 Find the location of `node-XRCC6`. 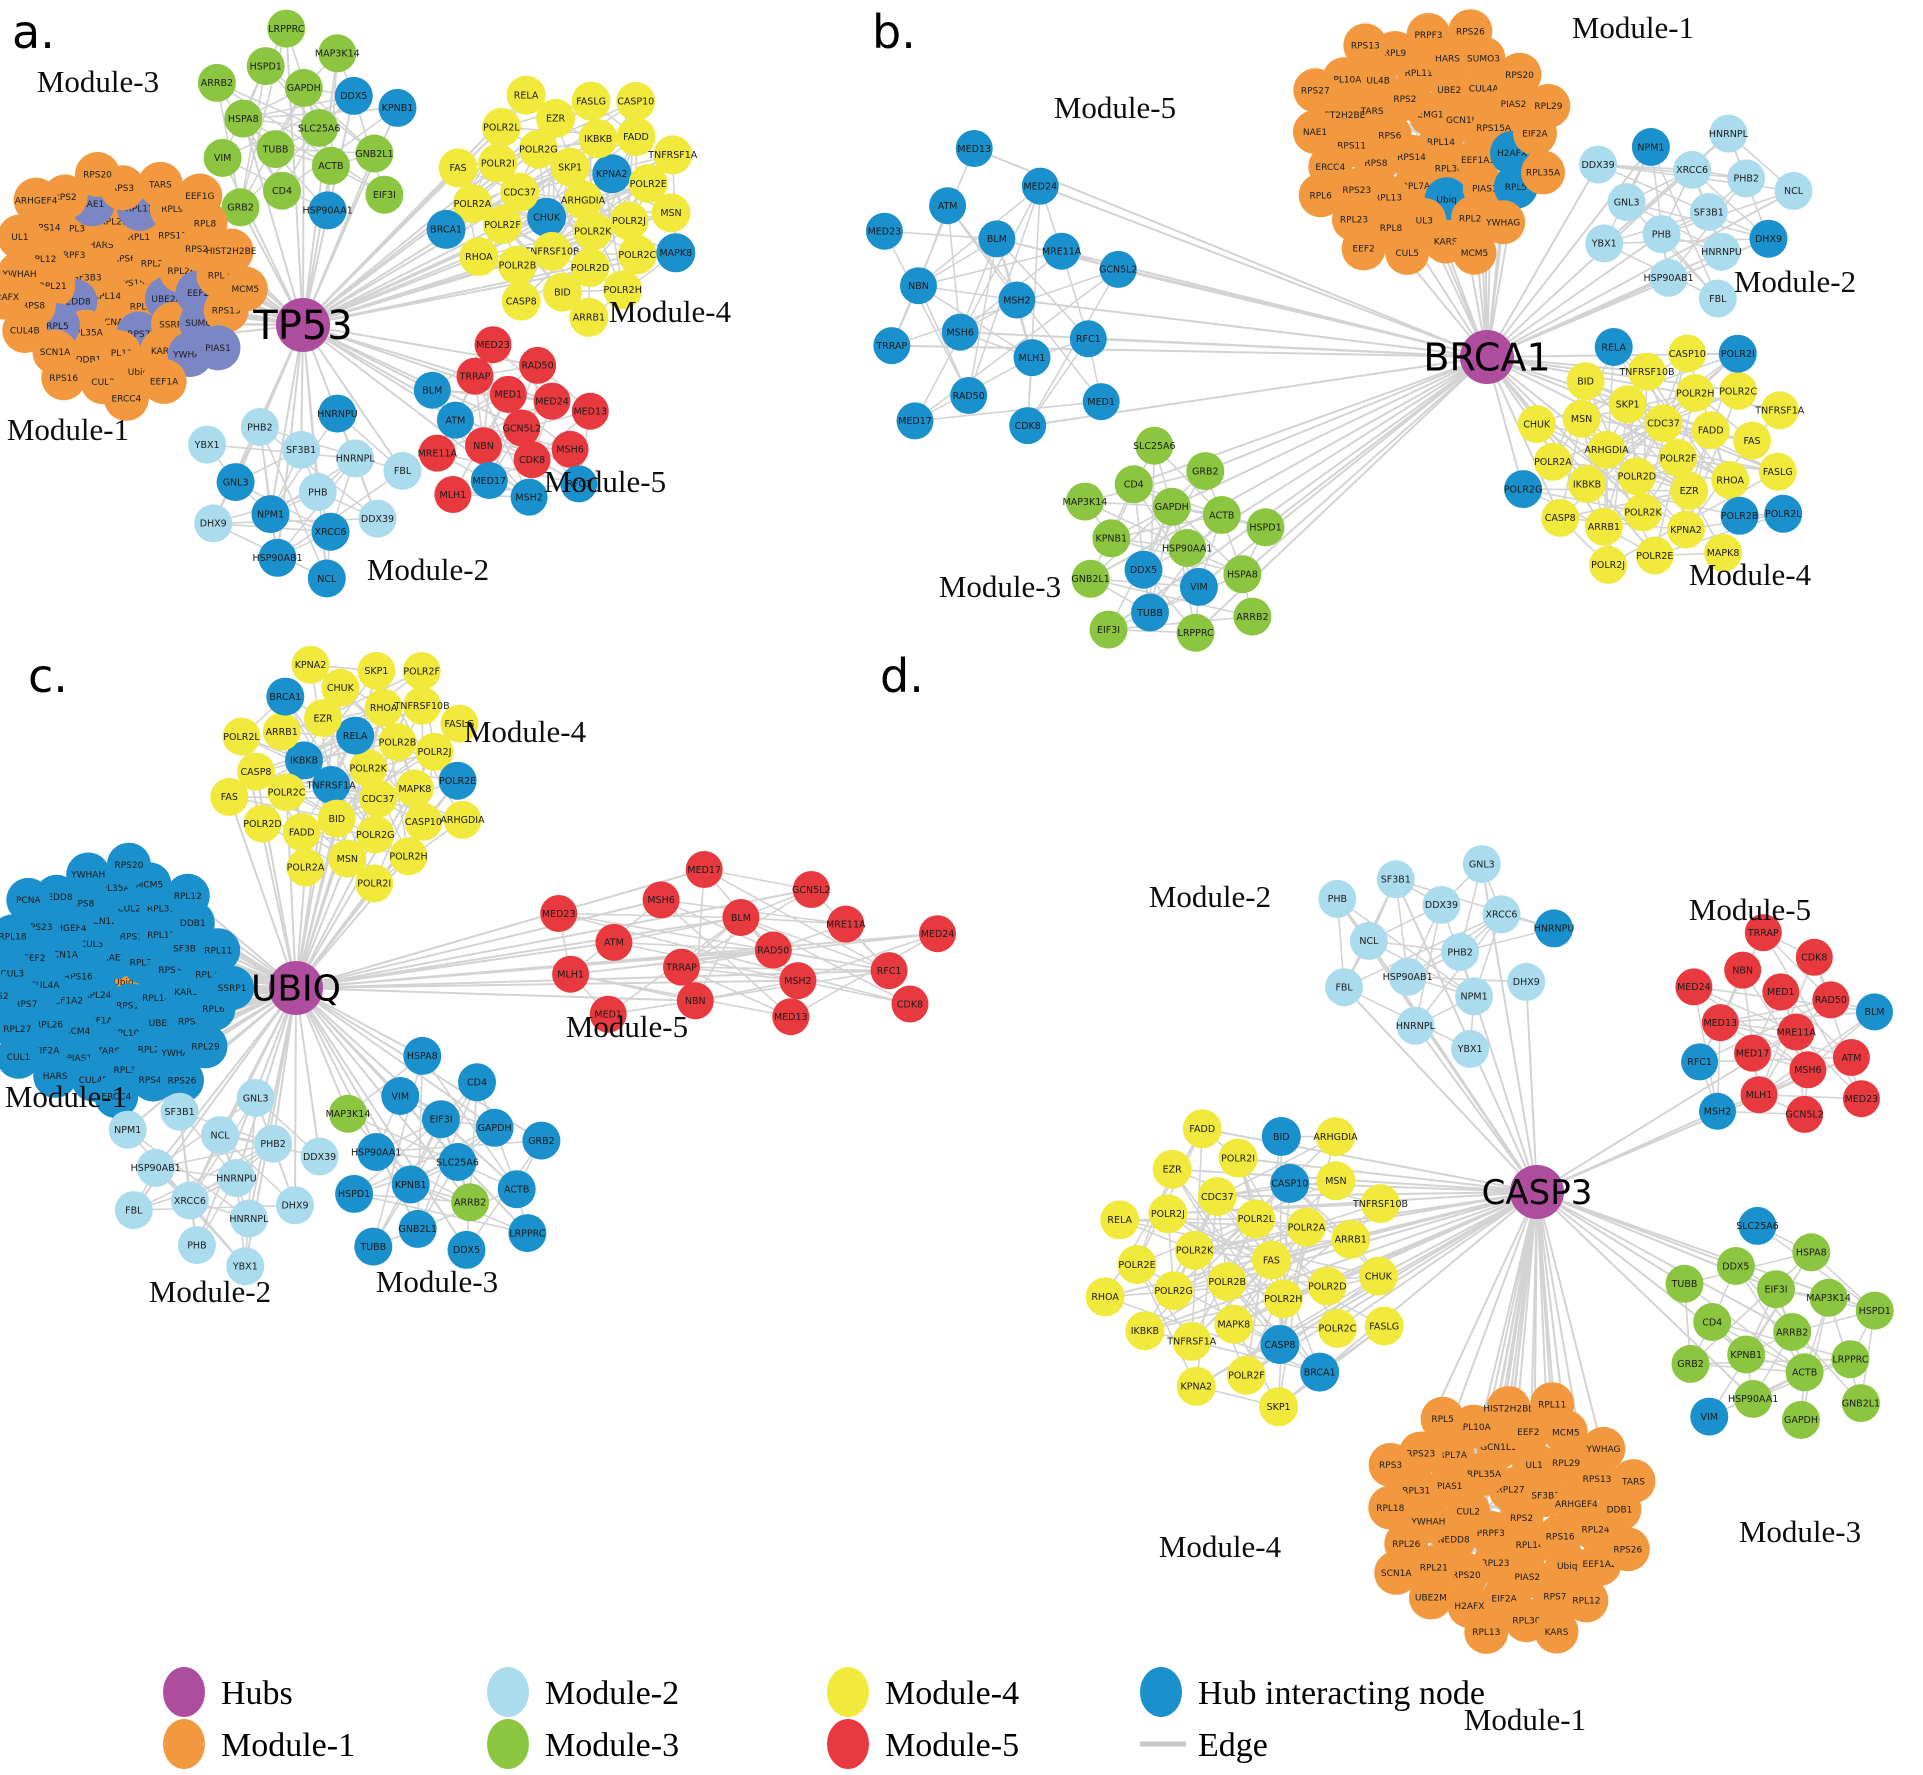

node-XRCC6 is located at coordinates (1501, 914).